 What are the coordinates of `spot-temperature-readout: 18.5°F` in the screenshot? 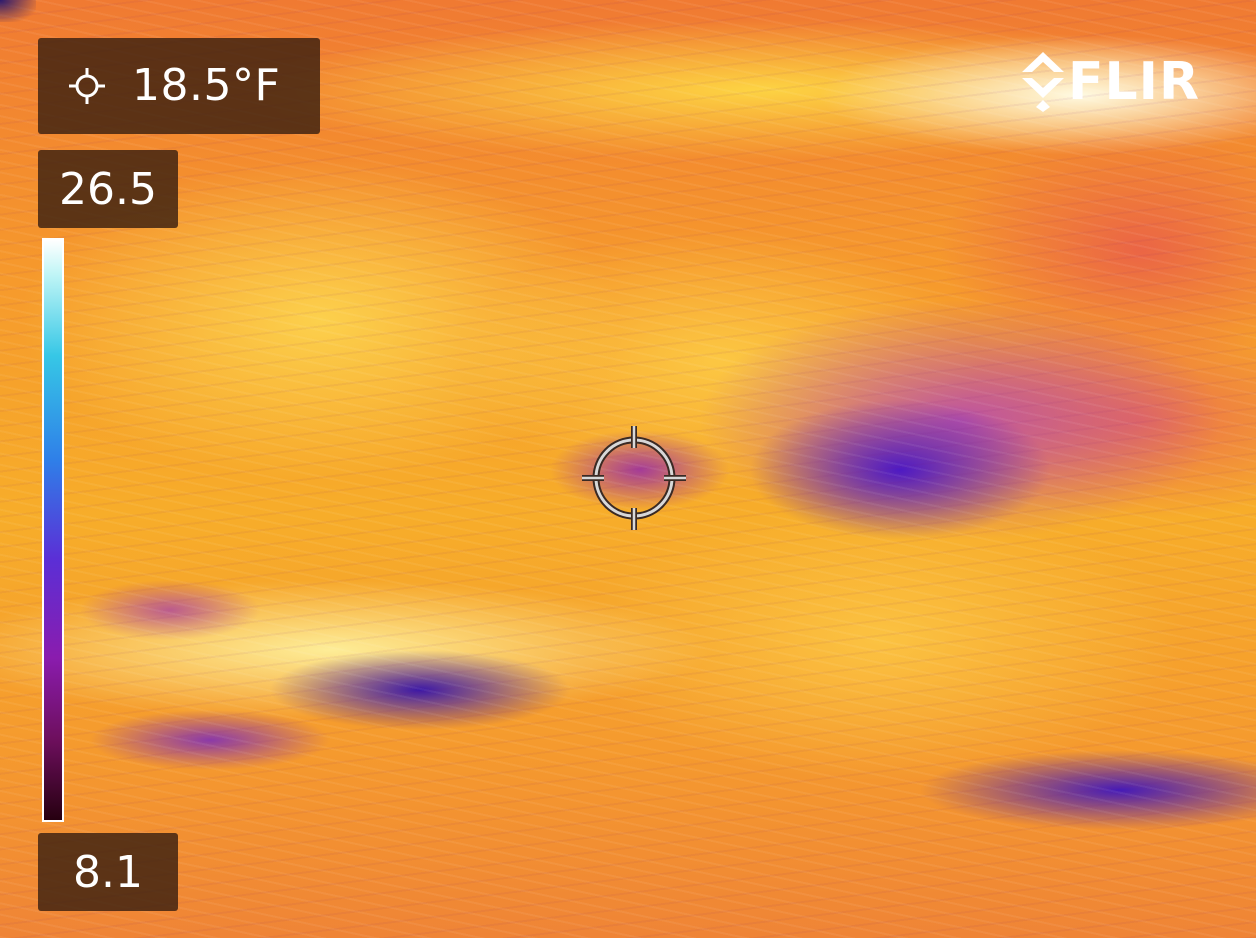 It's located at (179, 86).